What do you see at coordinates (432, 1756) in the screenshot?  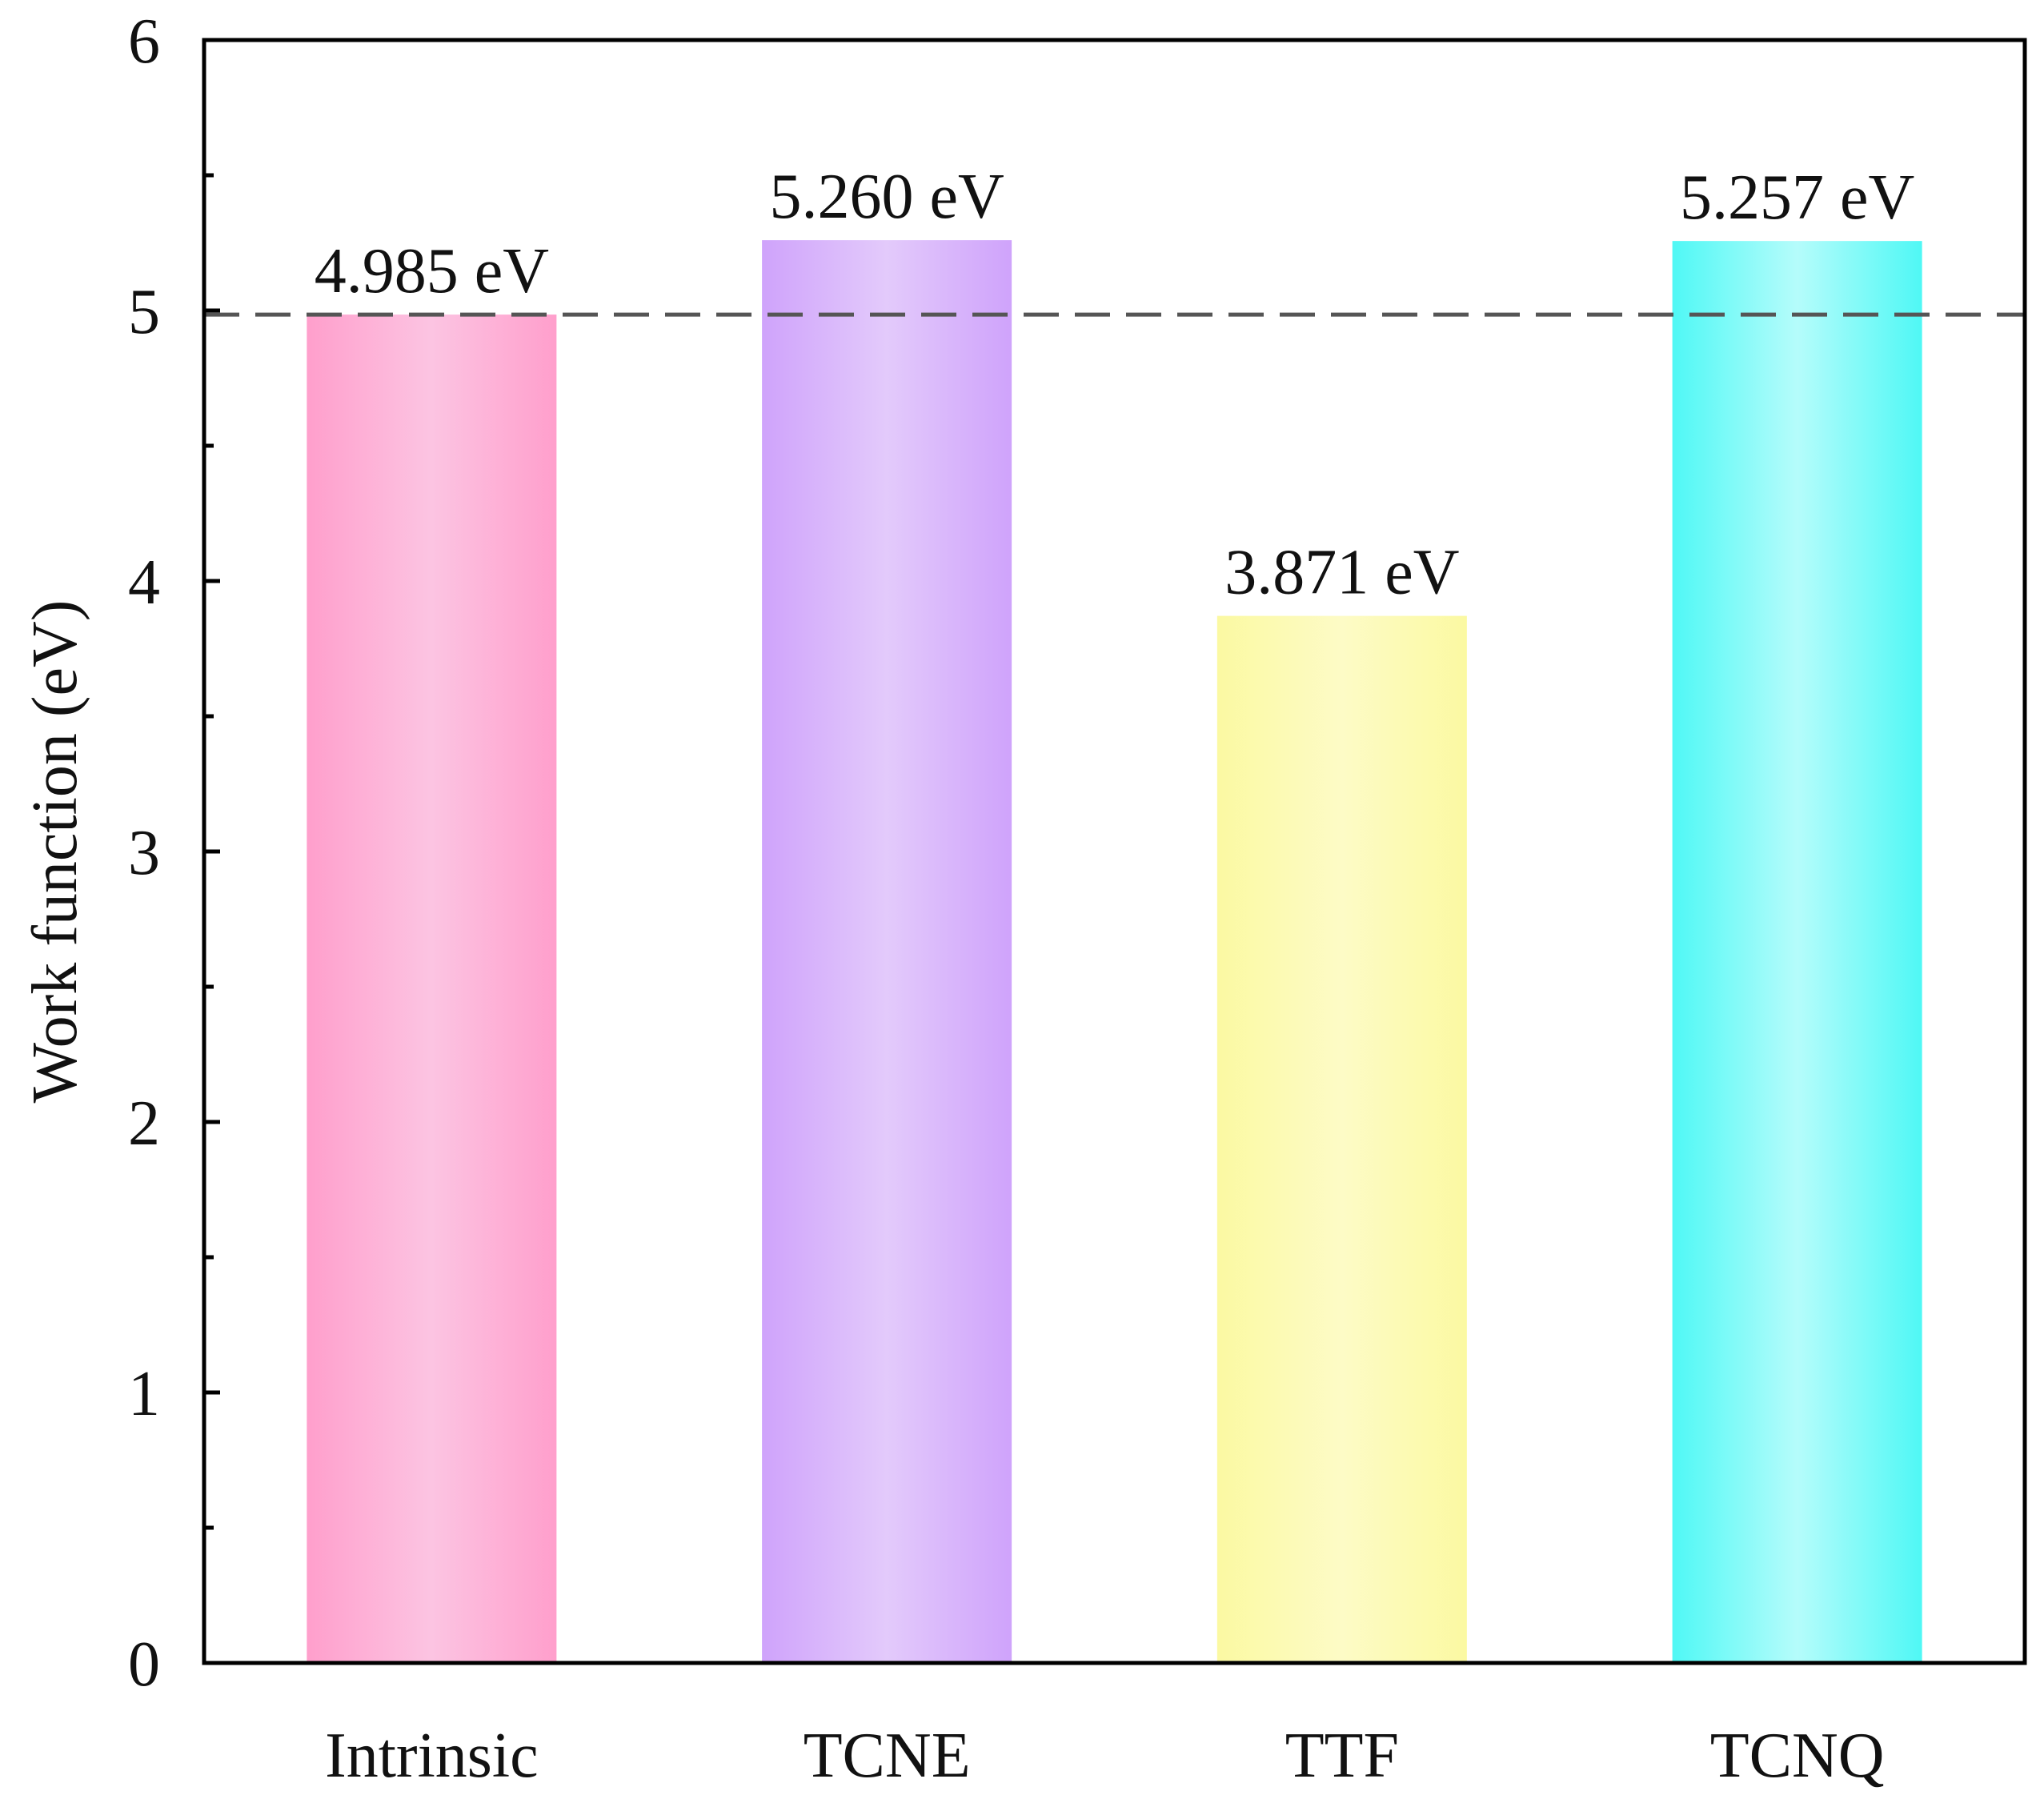 I see `x-tick-label-intrinsic: Intrinsic` at bounding box center [432, 1756].